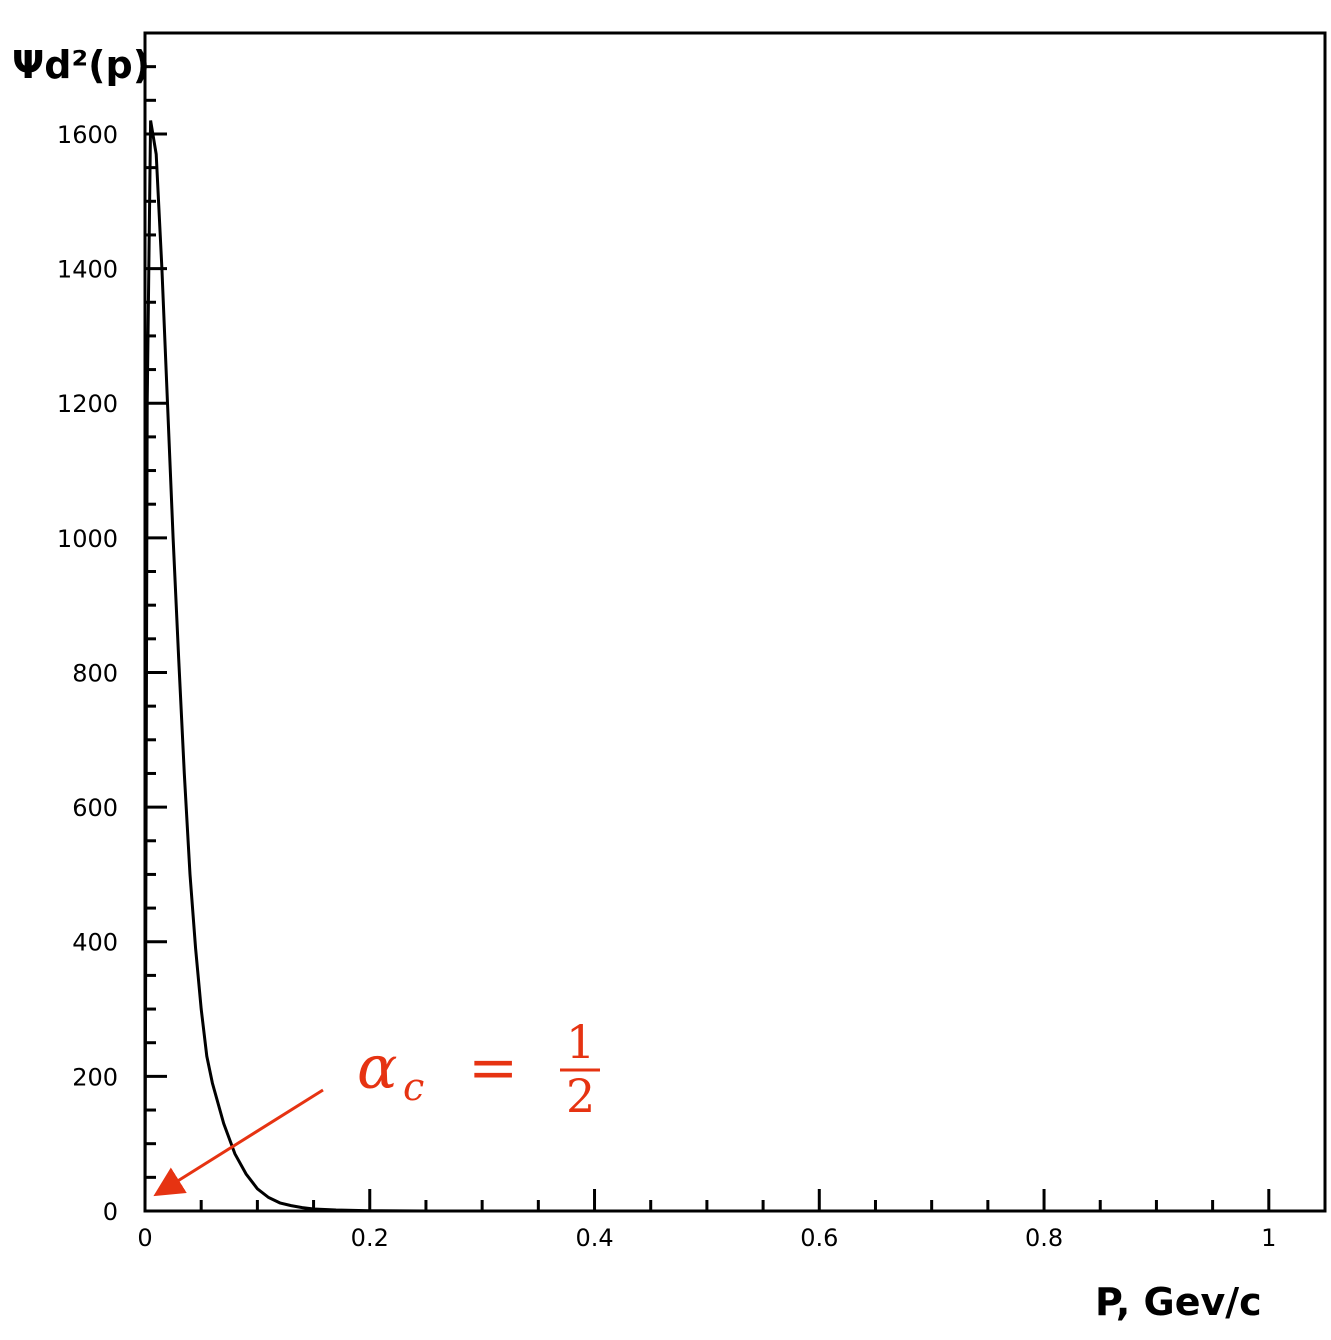 Image resolution: width=1331 pixels, height=1340 pixels. Describe the element at coordinates (144, 1238) in the screenshot. I see `x-tick-label: 0` at that location.